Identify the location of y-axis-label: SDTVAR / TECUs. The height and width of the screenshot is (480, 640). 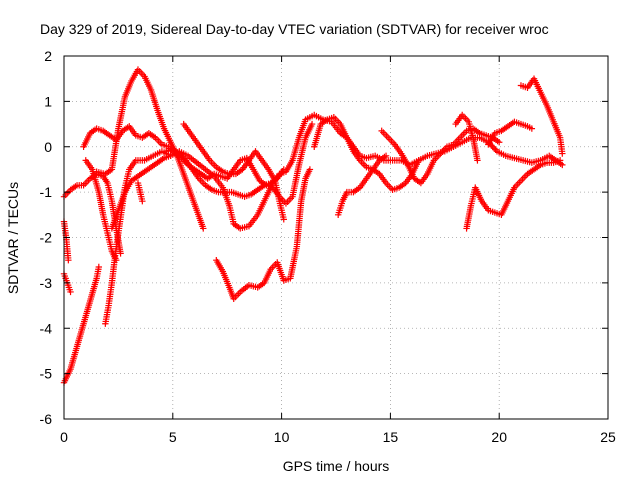
(13, 238).